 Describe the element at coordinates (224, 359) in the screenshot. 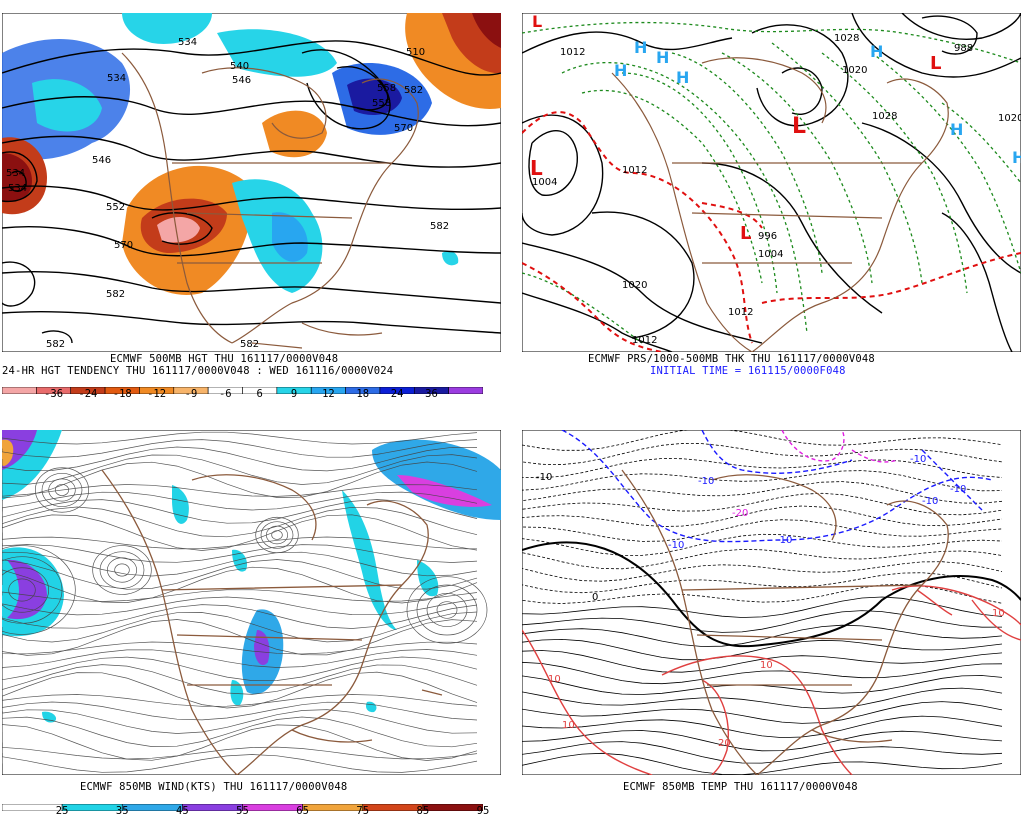

I see `hgt500-caption-1: ECMWF 500MB HGT THU 161117/0000V048` at that location.